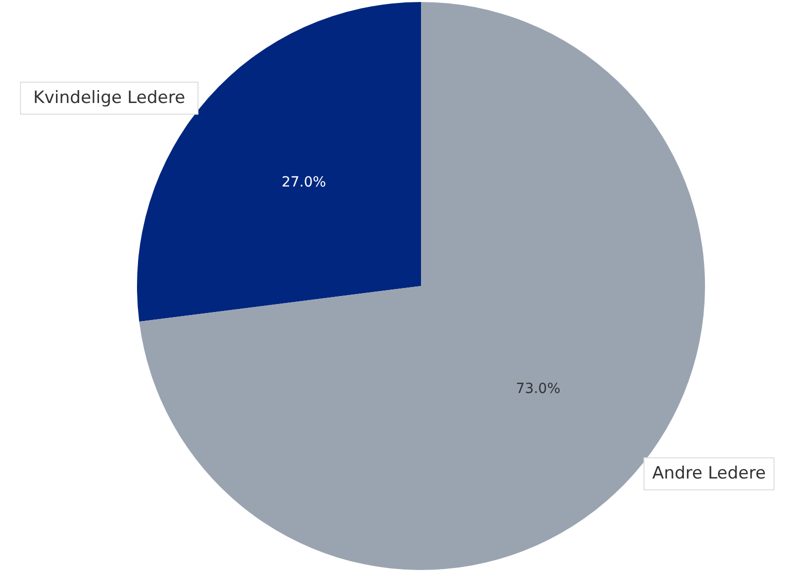 The height and width of the screenshot is (572, 800). Describe the element at coordinates (304, 182) in the screenshot. I see `data-label: 27.0%` at that location.